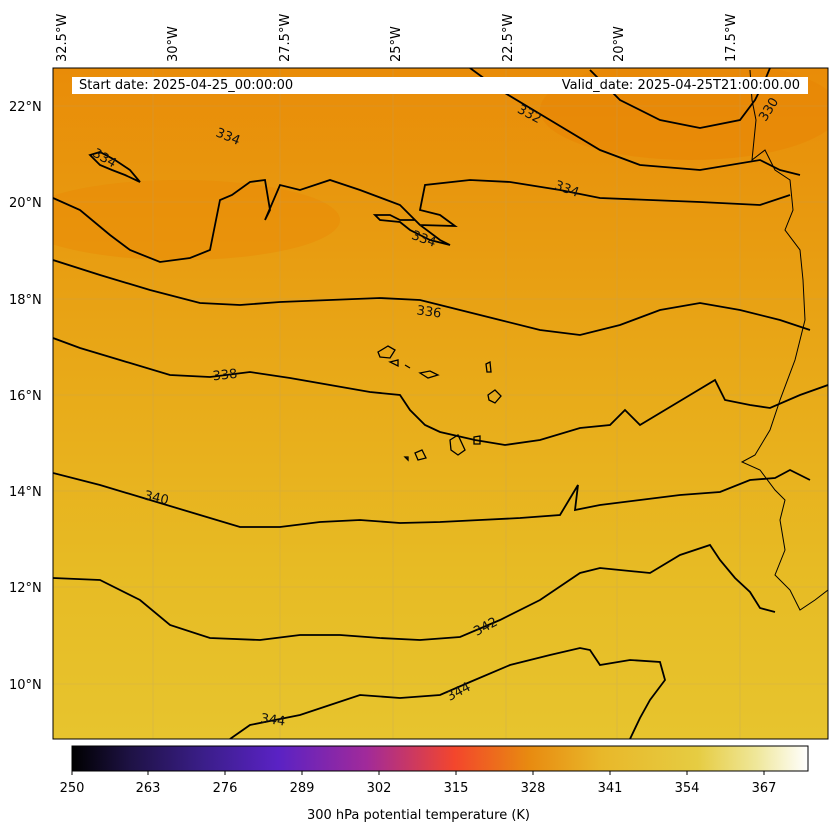 Image resolution: width=837 pixels, height=836 pixels. Describe the element at coordinates (684, 114) in the screenshot. I see `warm-band-top` at that location.